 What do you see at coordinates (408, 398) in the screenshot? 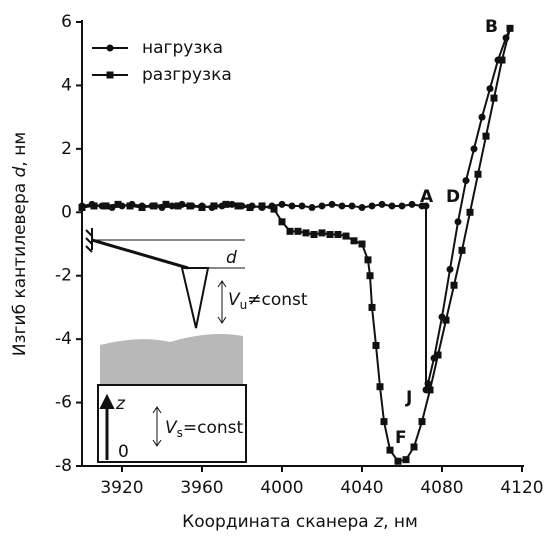
I see `point-label: J` at bounding box center [408, 398].